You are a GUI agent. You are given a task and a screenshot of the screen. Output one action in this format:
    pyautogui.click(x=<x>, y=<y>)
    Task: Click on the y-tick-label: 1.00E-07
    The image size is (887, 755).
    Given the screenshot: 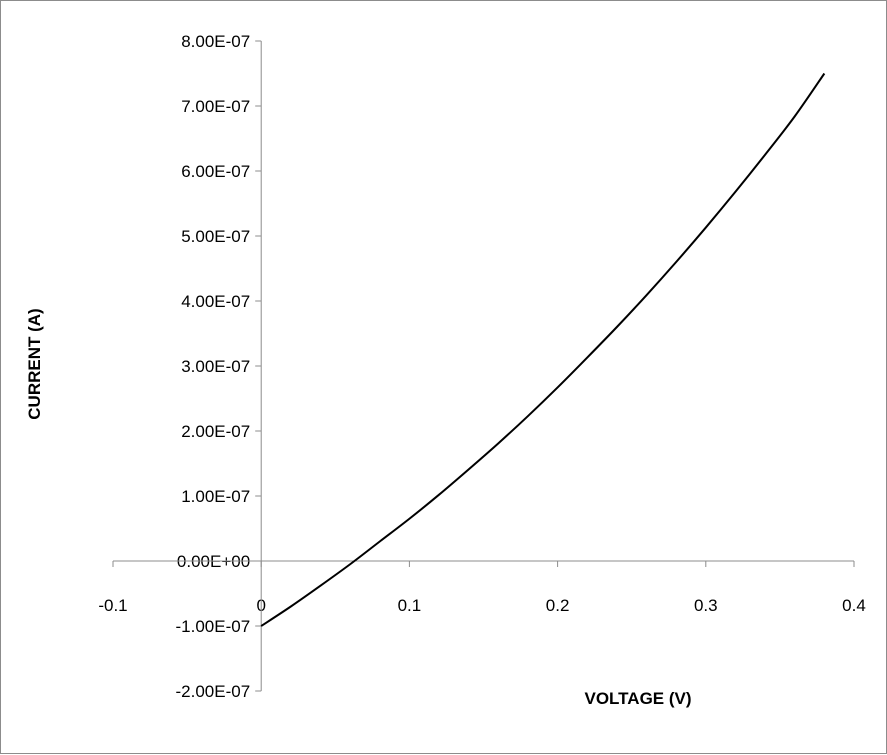 What is the action you would take?
    pyautogui.click(x=215, y=496)
    